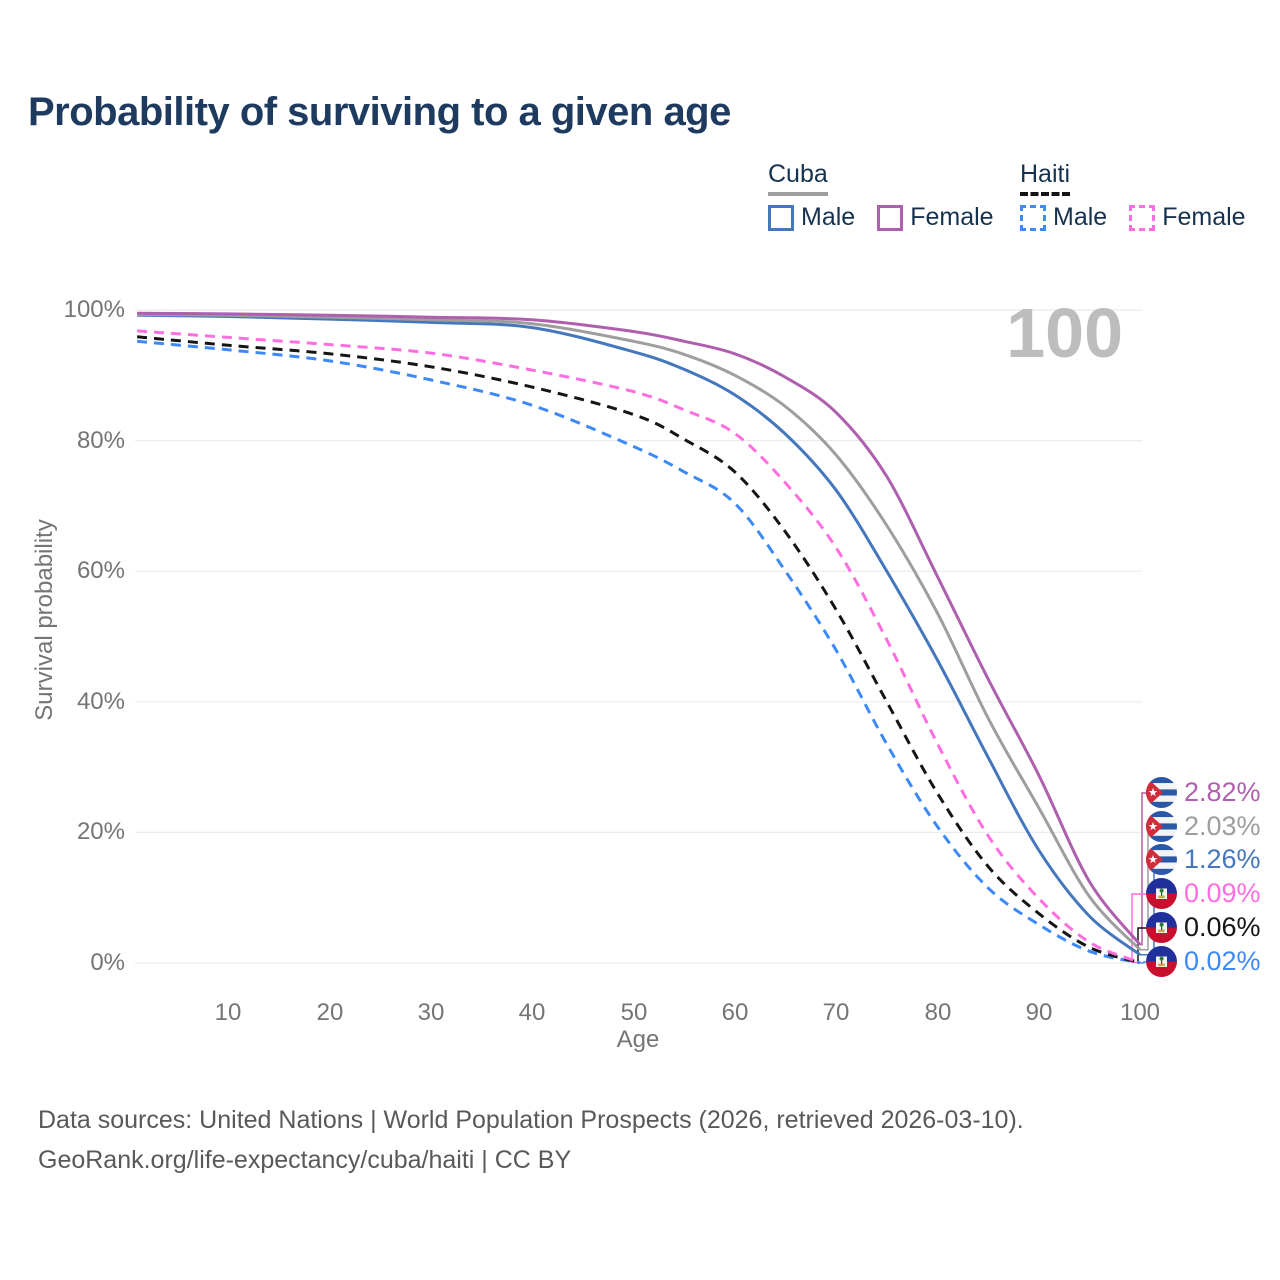 The height and width of the screenshot is (1280, 1280). I want to click on label-connector-haiti_female, so click(1139, 928).